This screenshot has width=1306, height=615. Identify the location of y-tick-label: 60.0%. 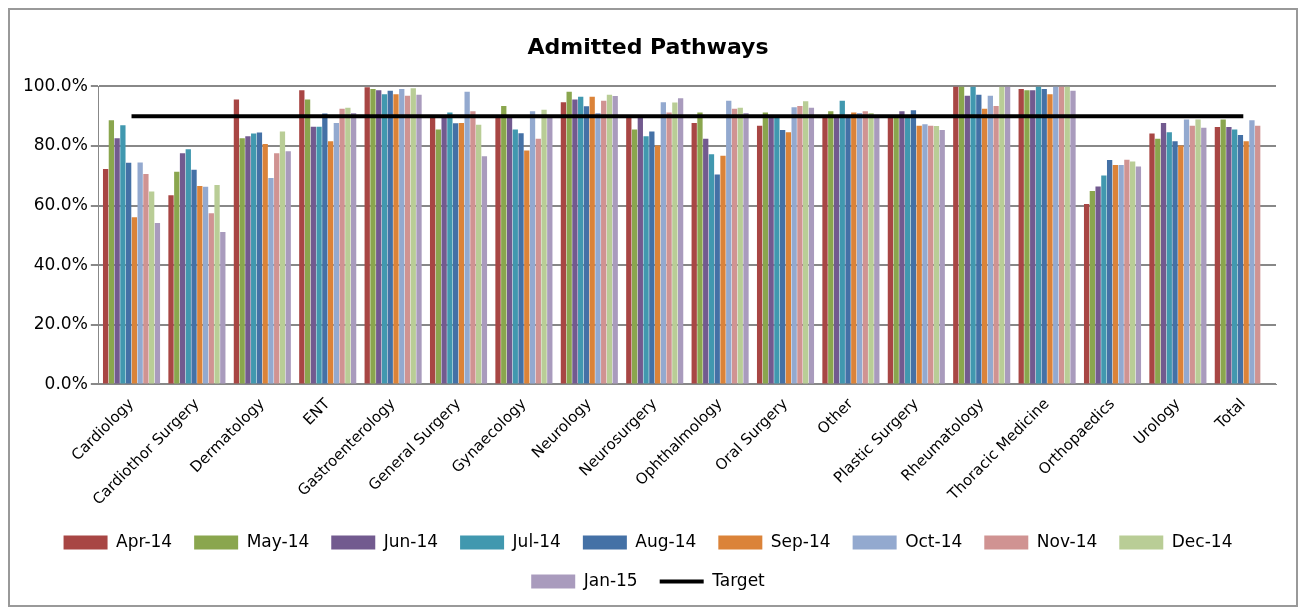
(60, 204).